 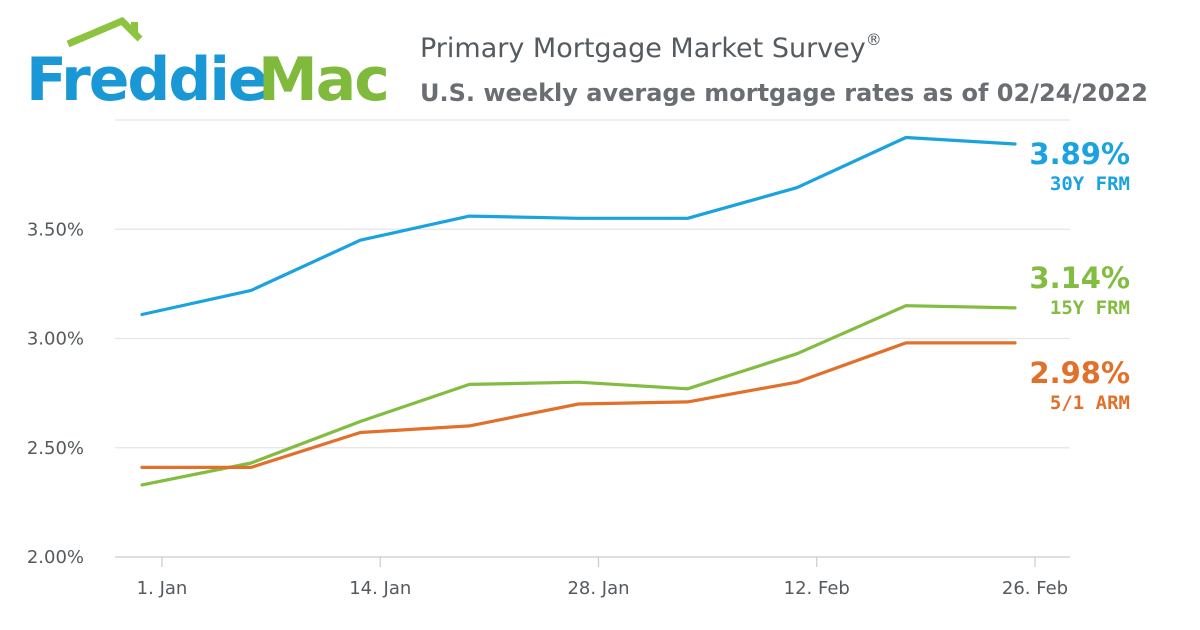 What do you see at coordinates (578, 405) in the screenshot?
I see `series-line-5-1-arm` at bounding box center [578, 405].